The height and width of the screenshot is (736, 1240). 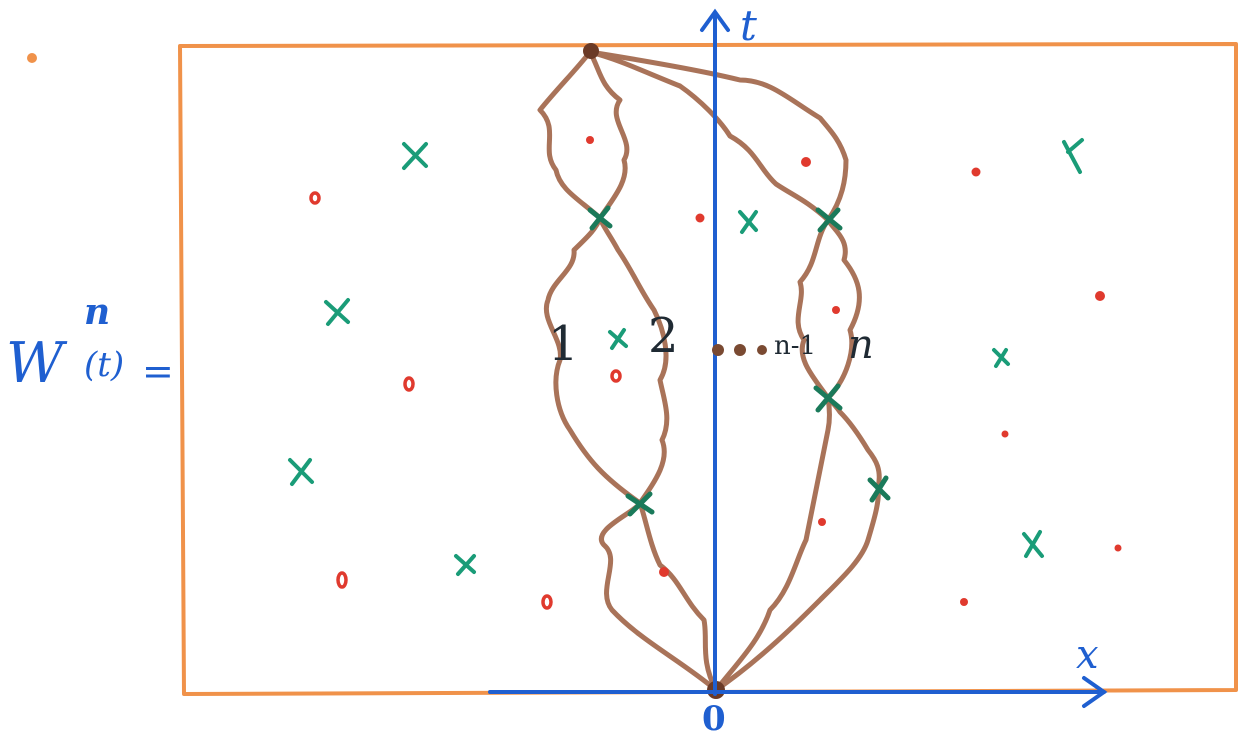 I want to click on t-axis-arrowhead, so click(x=715, y=20).